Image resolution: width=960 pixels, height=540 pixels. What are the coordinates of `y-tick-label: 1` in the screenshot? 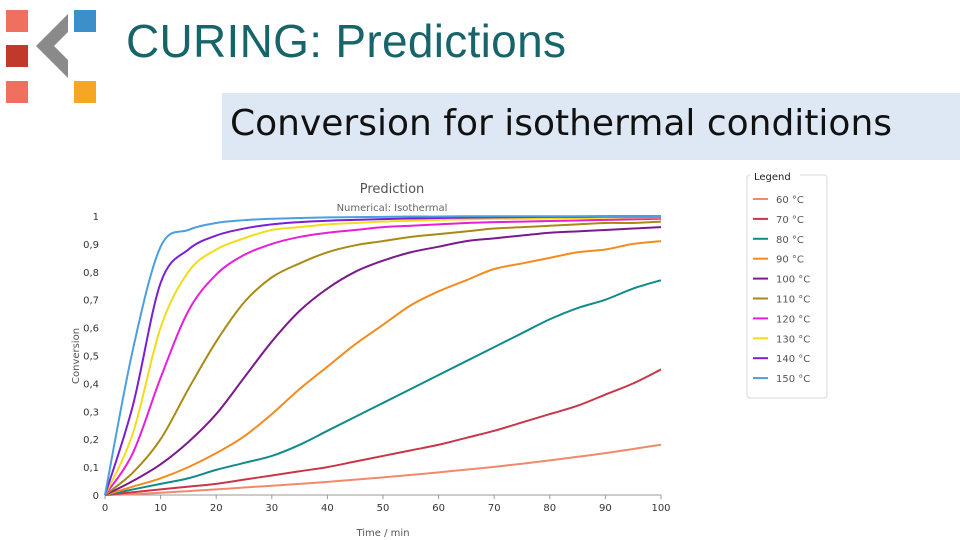 It's located at (96, 217).